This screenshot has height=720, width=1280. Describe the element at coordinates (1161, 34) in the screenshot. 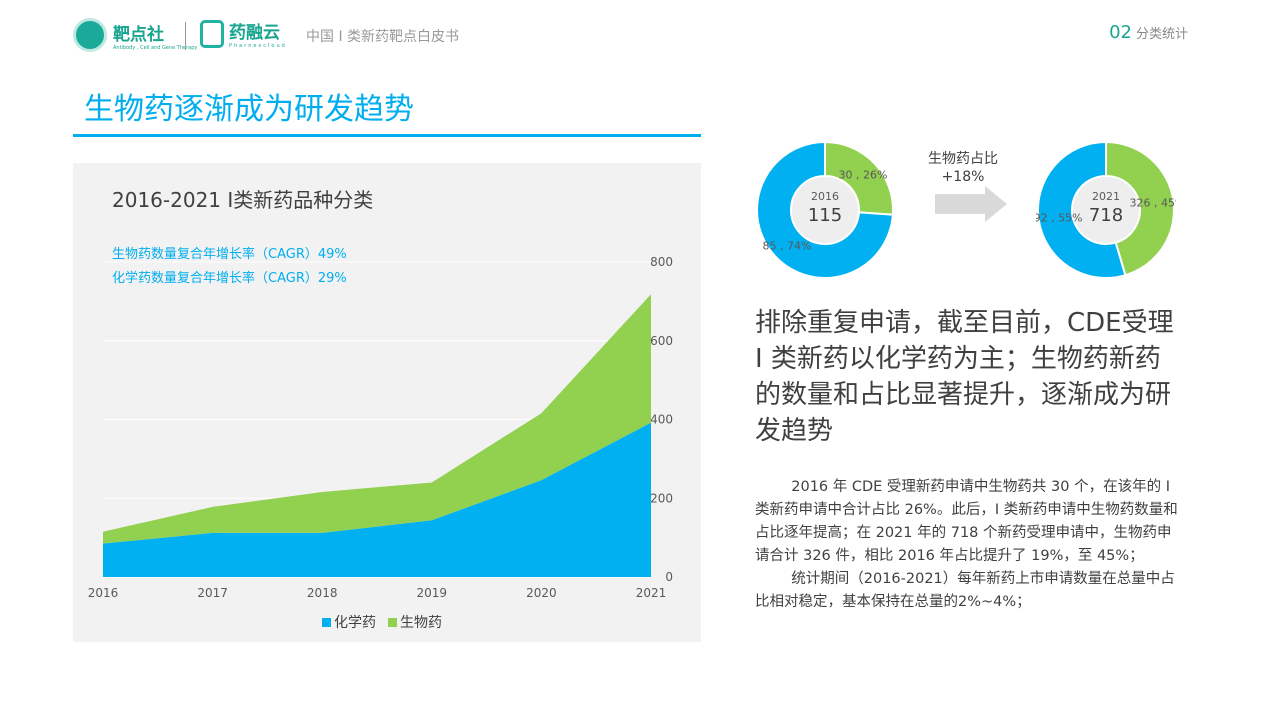

I see `section-name: 分类统计` at that location.